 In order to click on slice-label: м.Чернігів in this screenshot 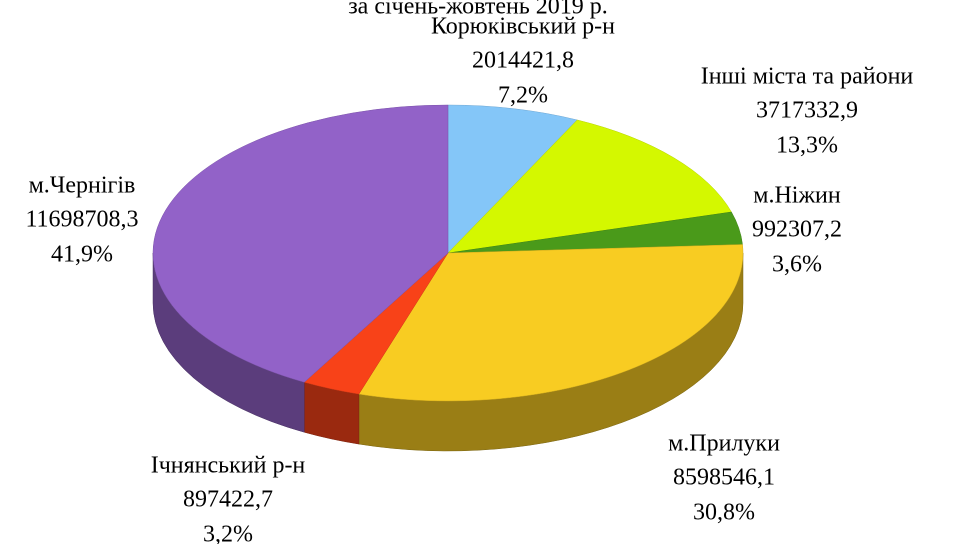, I will do `click(82, 186)`.